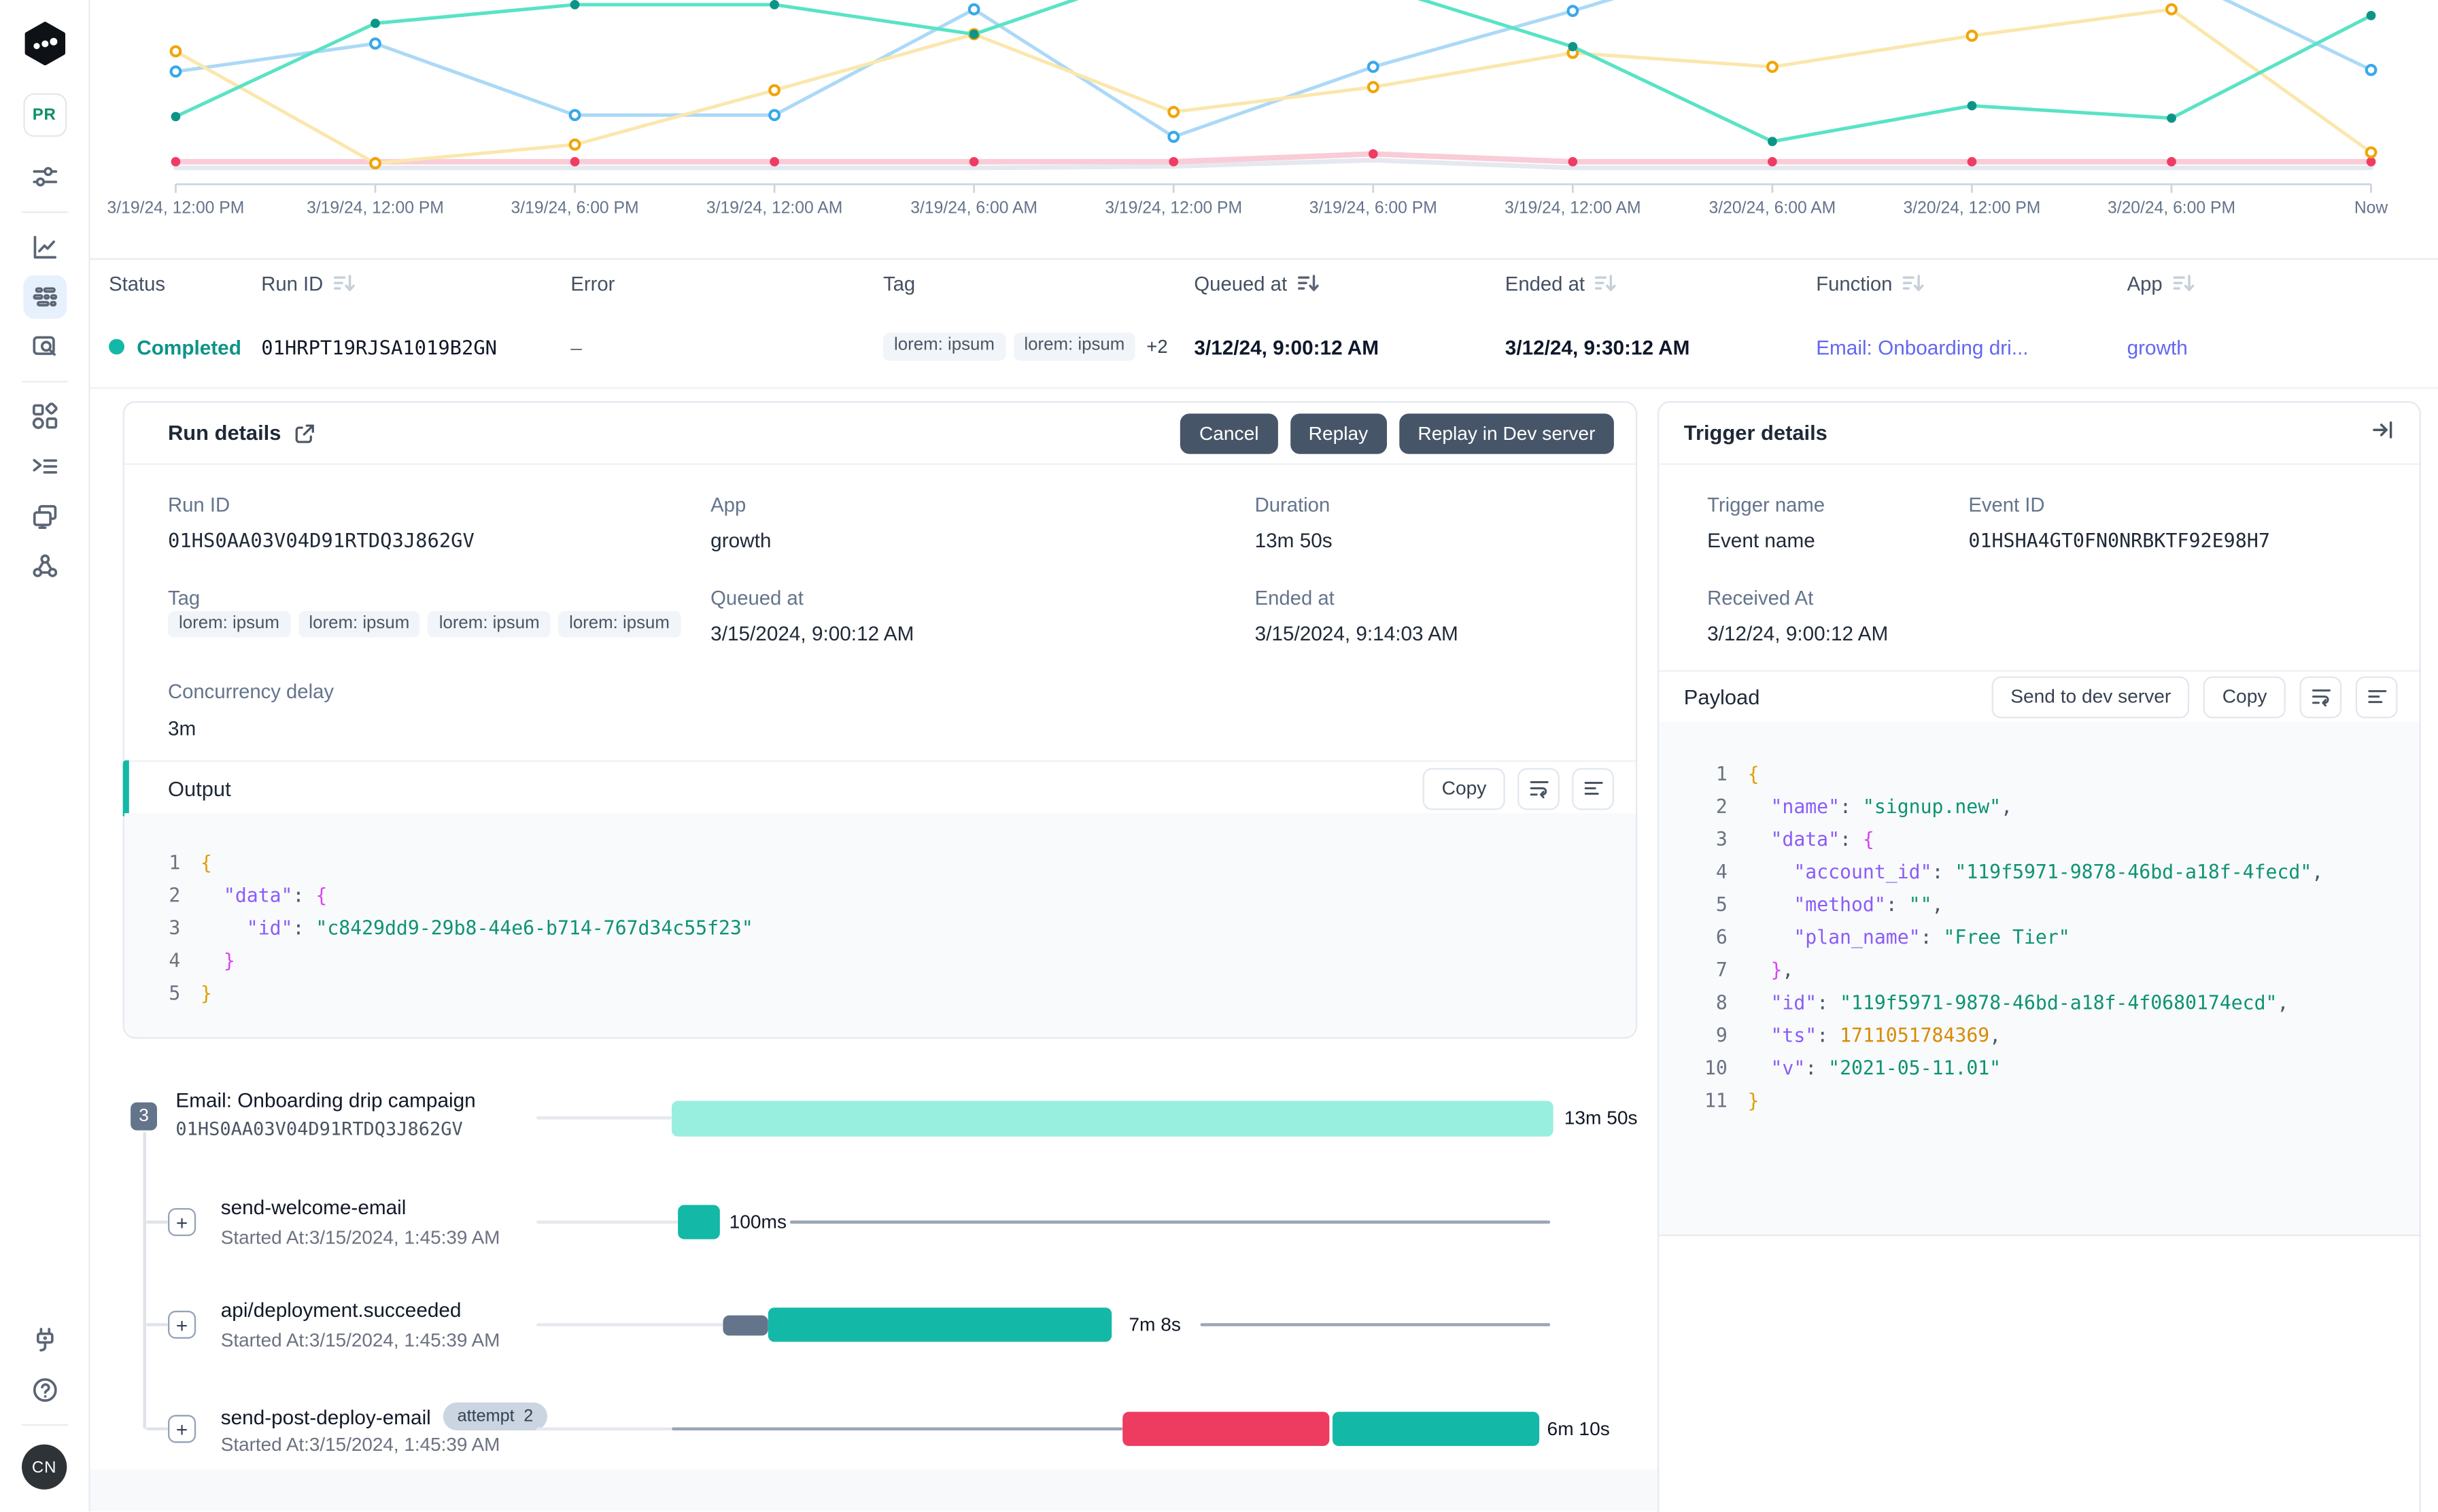 This screenshot has height=1512, width=2438. I want to click on concurrency-value: 3m, so click(181, 728).